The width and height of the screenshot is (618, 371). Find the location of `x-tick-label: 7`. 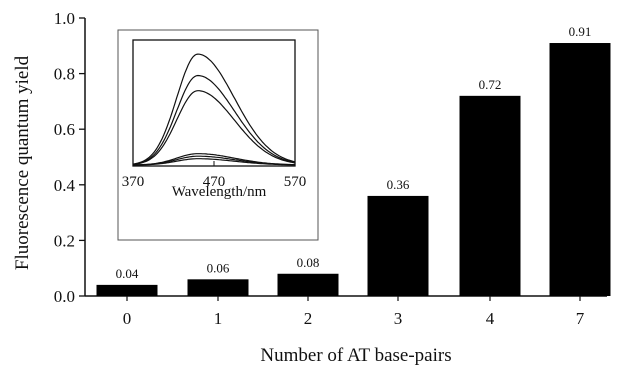

x-tick-label: 7 is located at coordinates (580, 318).